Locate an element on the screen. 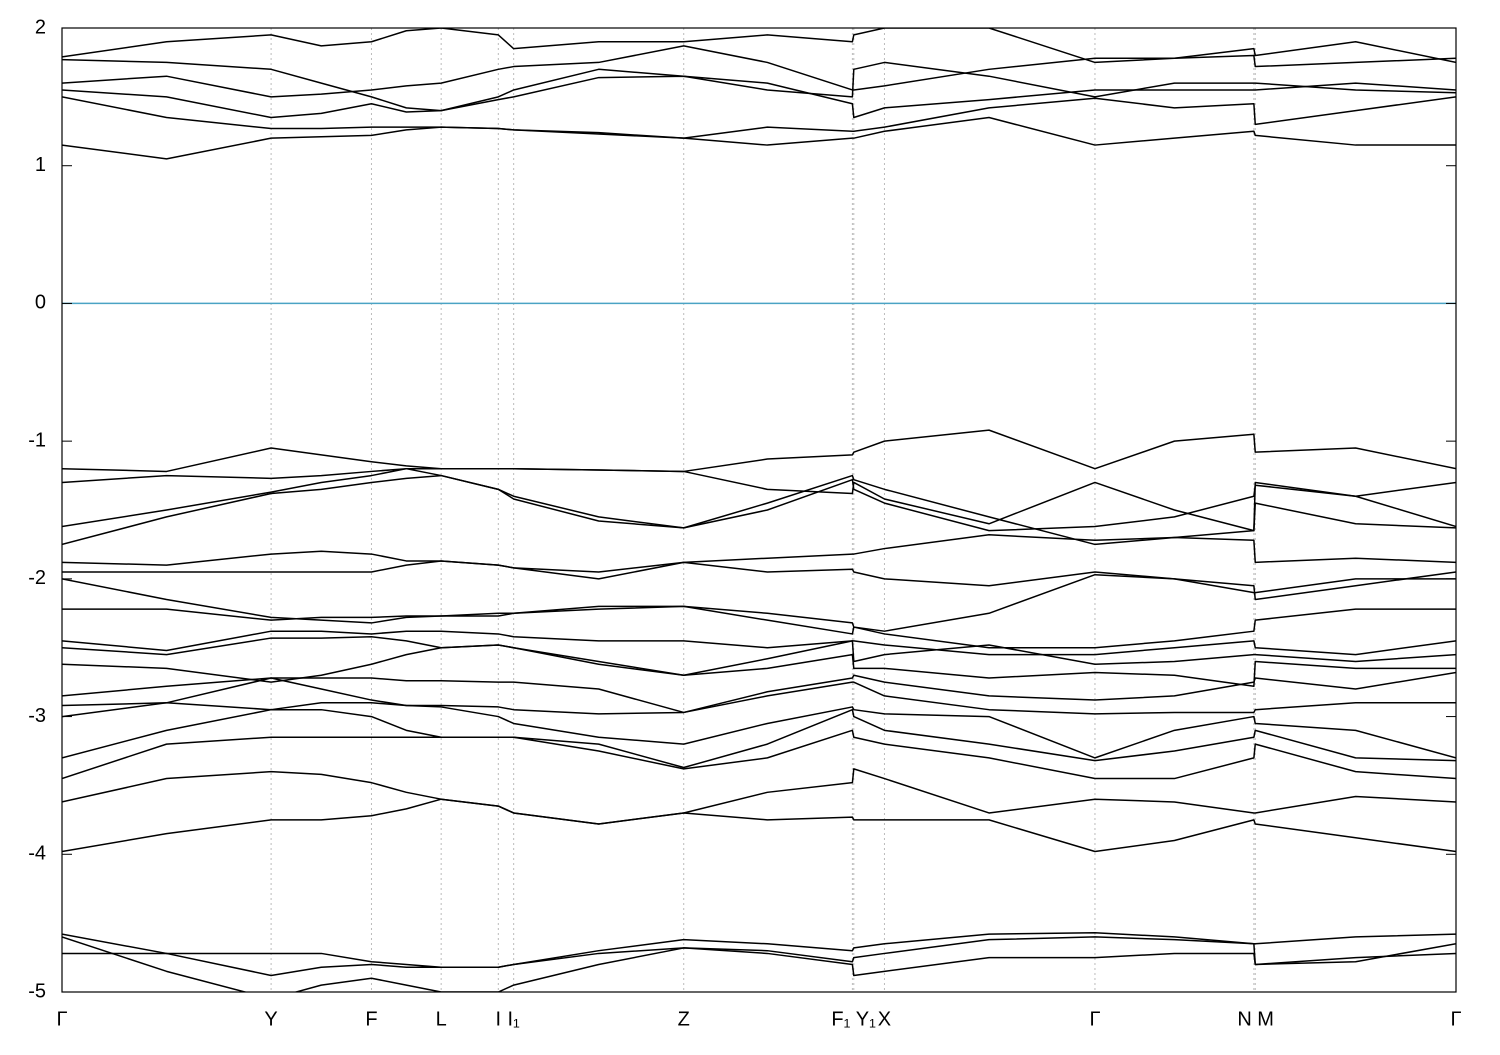 The width and height of the screenshot is (1500, 1055). x-tick-label: I is located at coordinates (499, 1019).